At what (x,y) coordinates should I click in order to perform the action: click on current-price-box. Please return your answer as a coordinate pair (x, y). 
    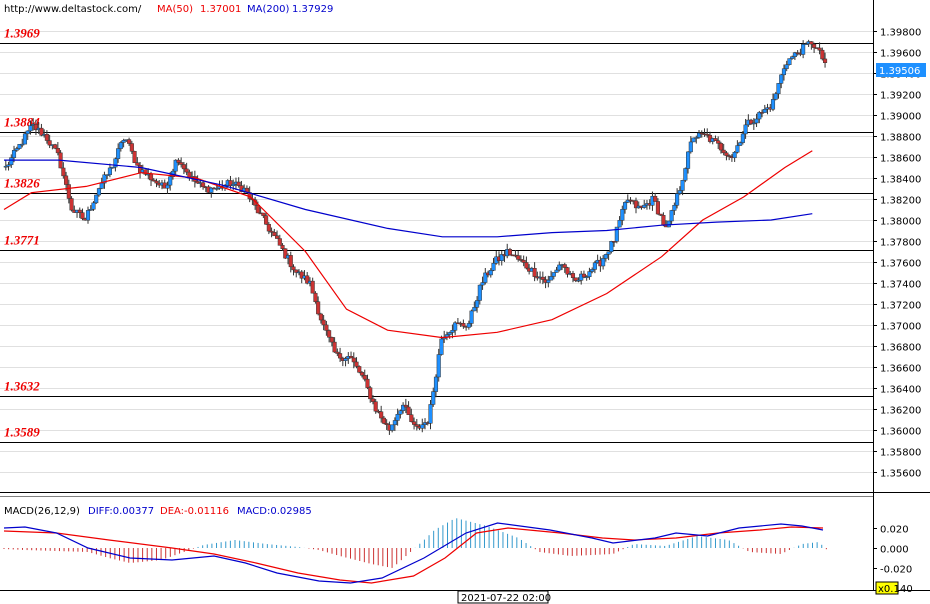
    Looking at the image, I should click on (901, 70).